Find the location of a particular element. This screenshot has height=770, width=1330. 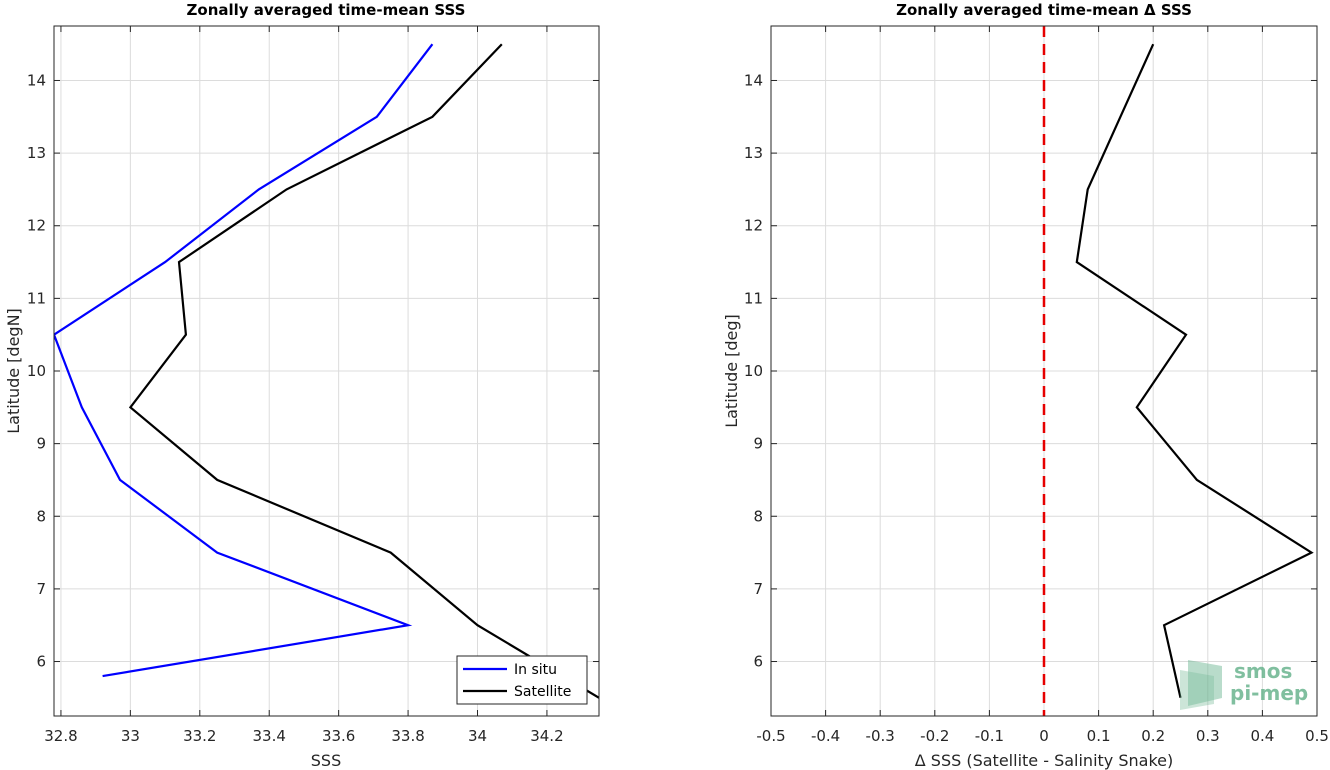

x-tick-label: 33.2 is located at coordinates (199, 736).